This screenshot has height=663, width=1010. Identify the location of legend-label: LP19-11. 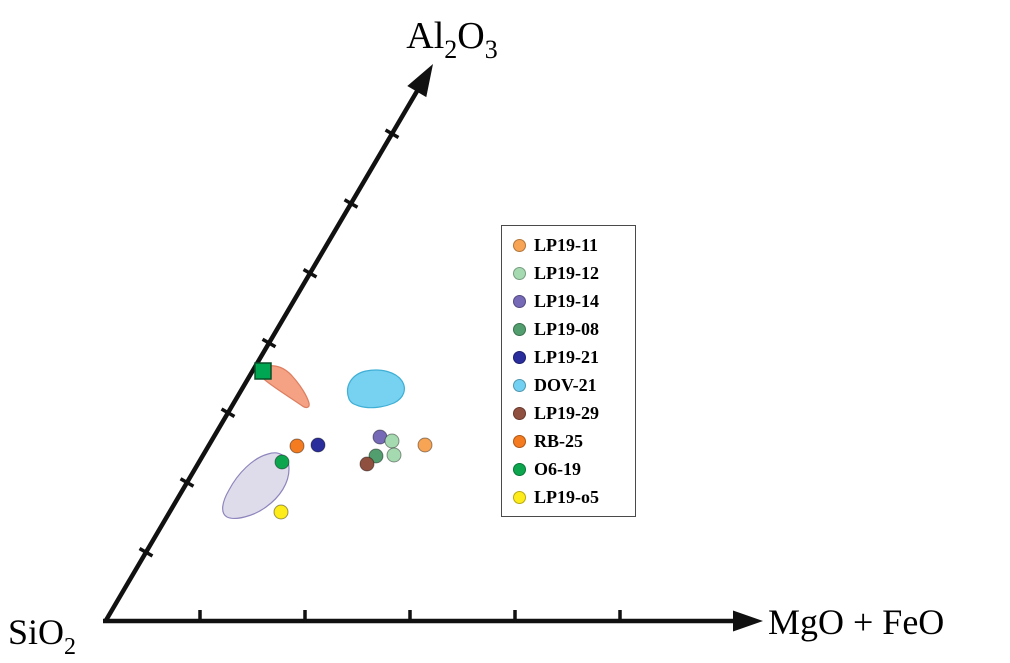
(566, 245).